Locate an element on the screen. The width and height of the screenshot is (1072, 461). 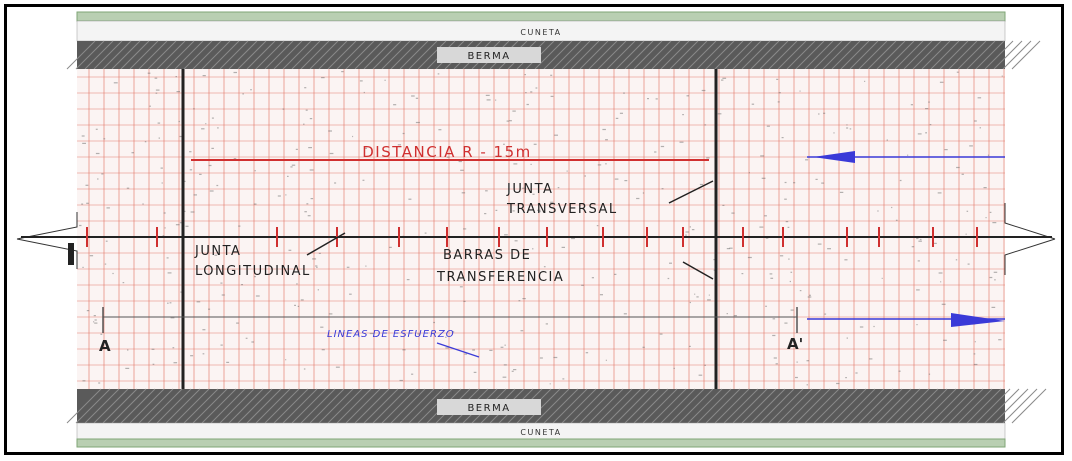
right-break-symbol-lower is located at coordinates (1030, 256).